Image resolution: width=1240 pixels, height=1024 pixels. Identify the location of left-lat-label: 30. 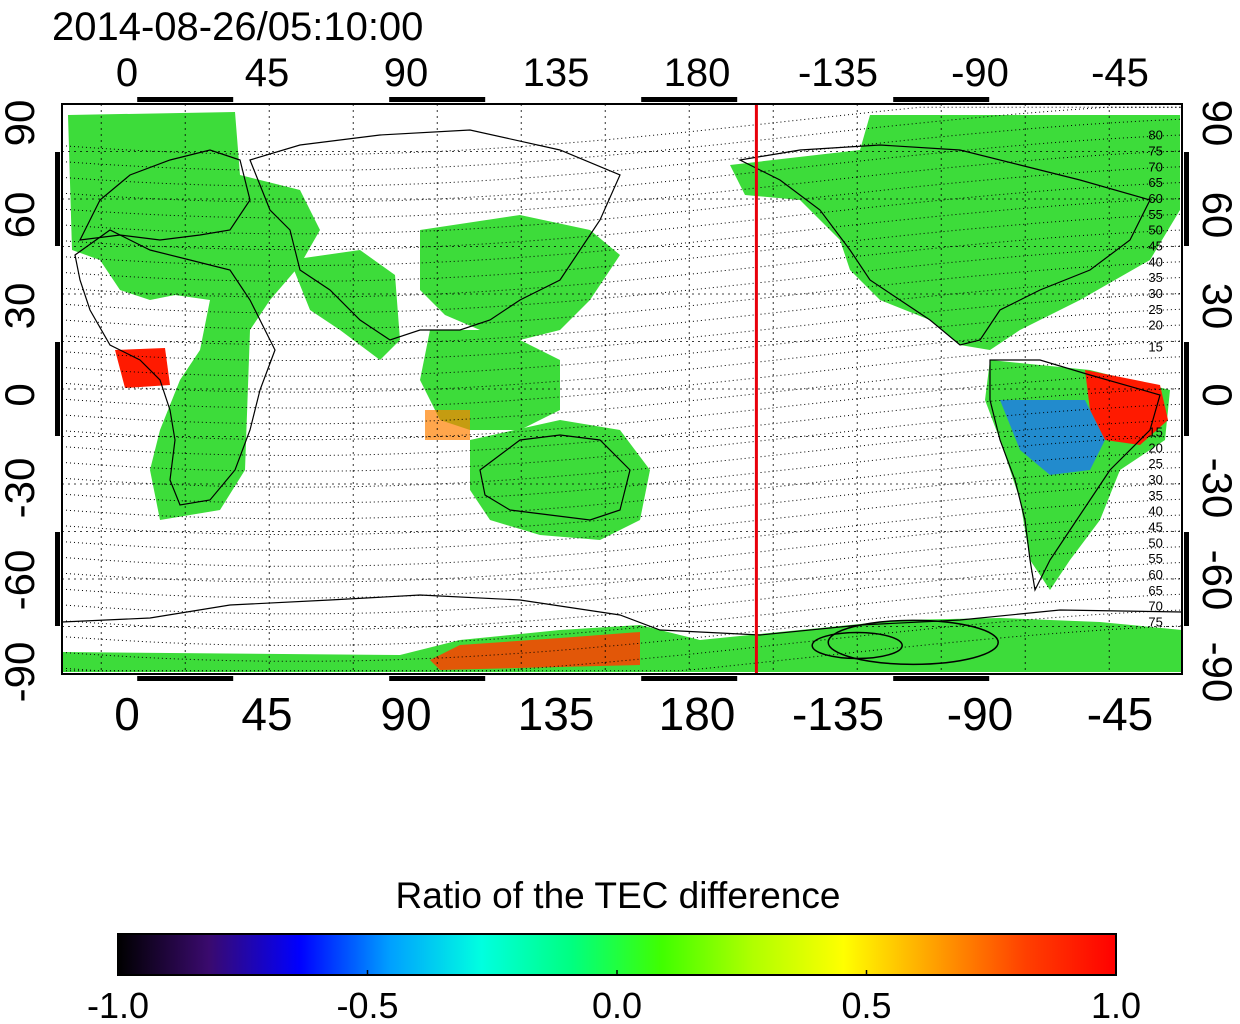
(21, 306).